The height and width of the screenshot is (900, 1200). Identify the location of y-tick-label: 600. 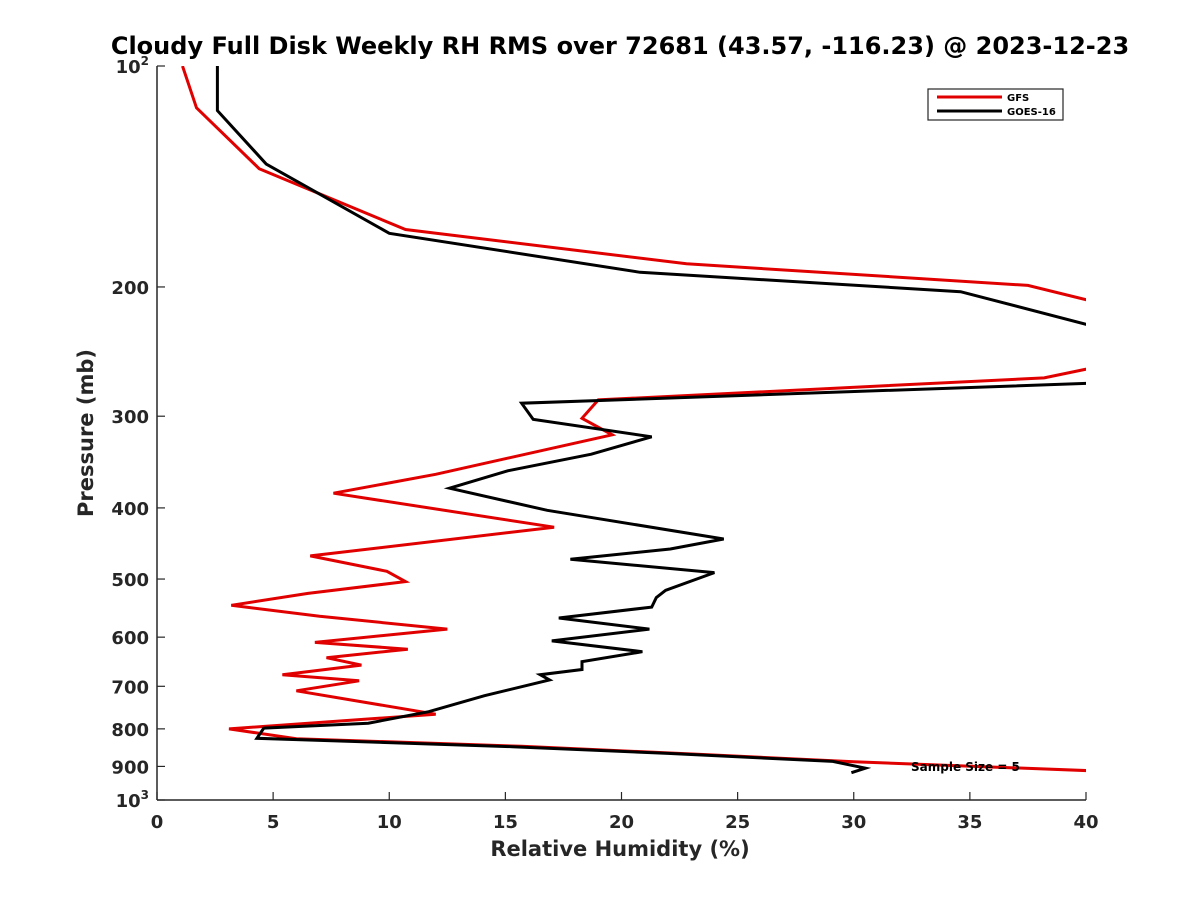
(130, 638).